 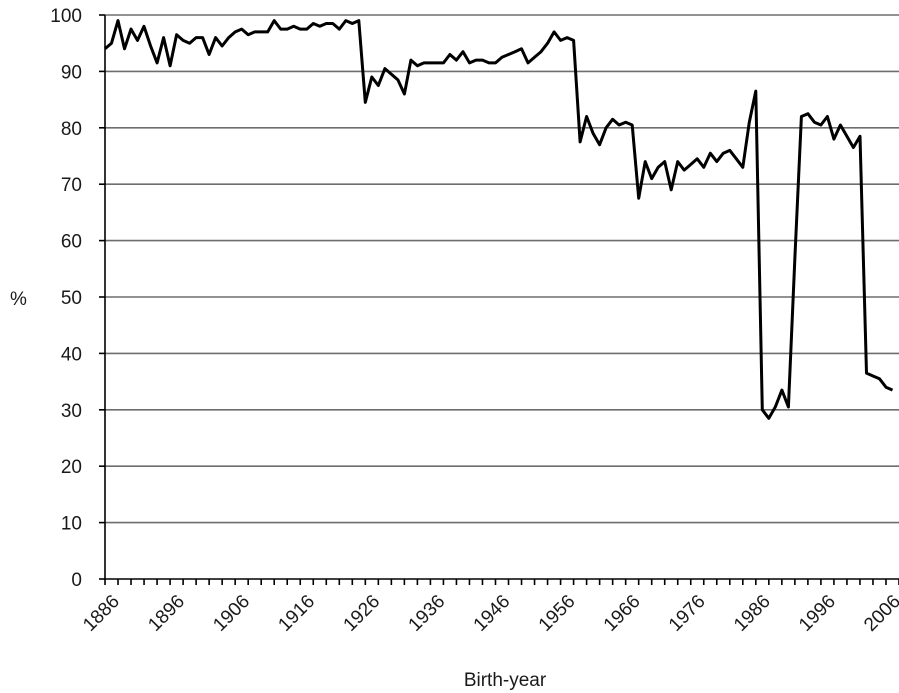 What do you see at coordinates (622, 613) in the screenshot?
I see `x-tick-label: 1966` at bounding box center [622, 613].